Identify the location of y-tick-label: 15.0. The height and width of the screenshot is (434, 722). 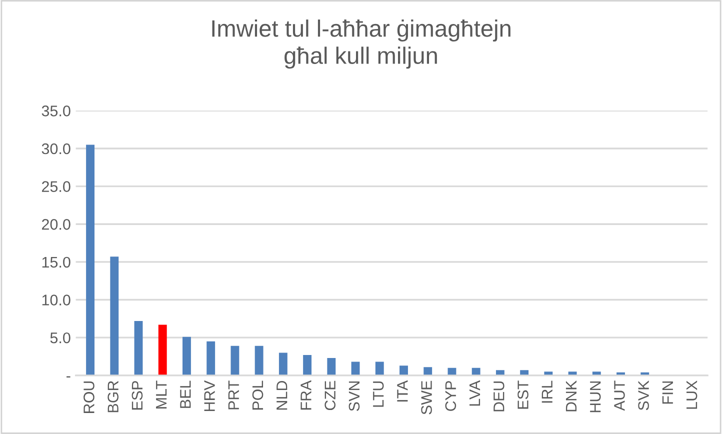
(56, 262).